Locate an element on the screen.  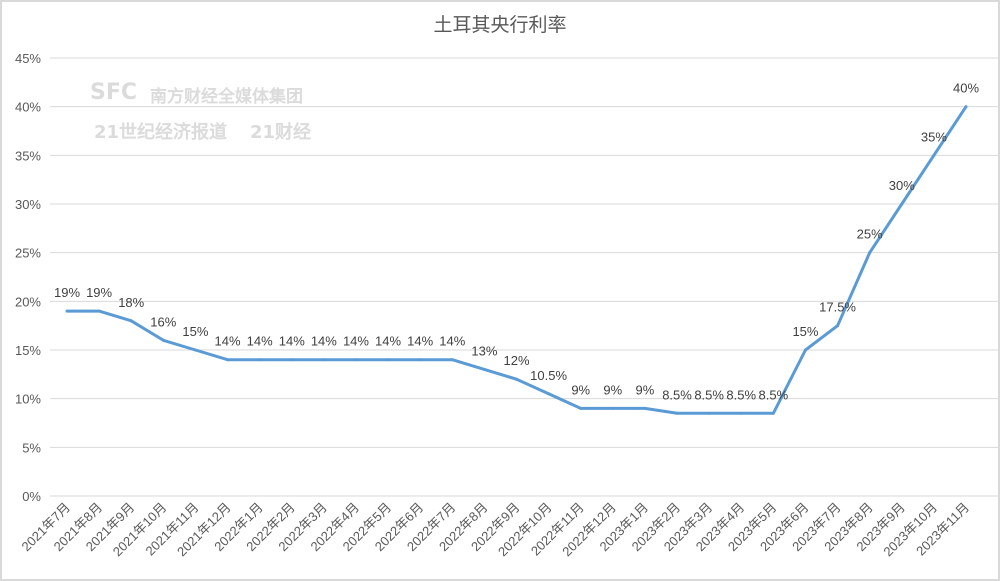
y-tick-label: 0% is located at coordinates (31, 496).